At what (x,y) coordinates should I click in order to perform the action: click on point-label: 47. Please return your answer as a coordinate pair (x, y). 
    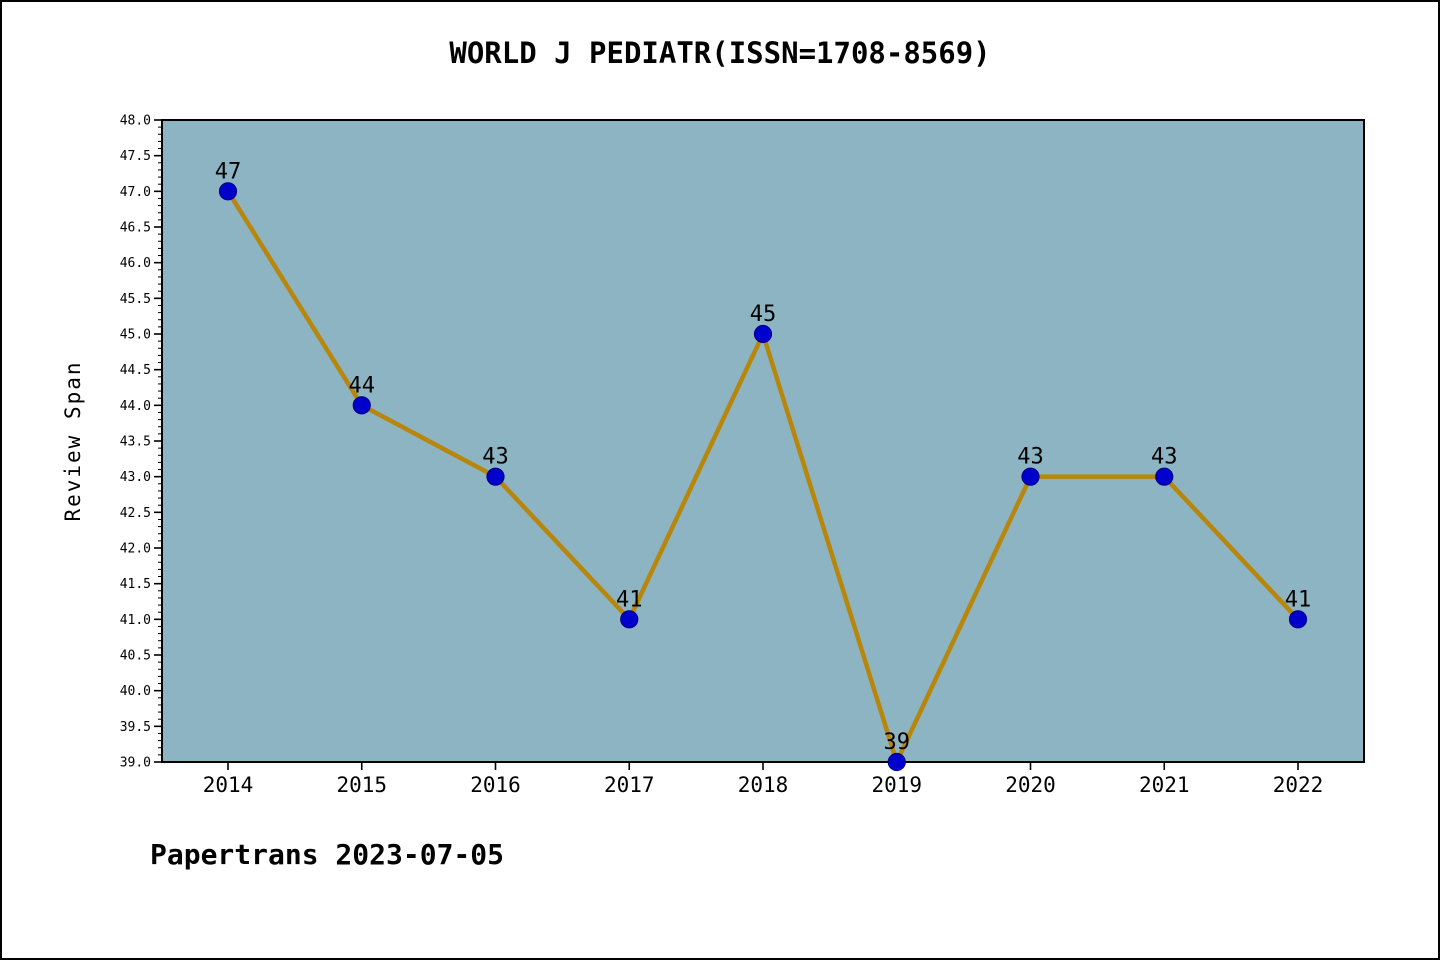
    Looking at the image, I should click on (228, 171).